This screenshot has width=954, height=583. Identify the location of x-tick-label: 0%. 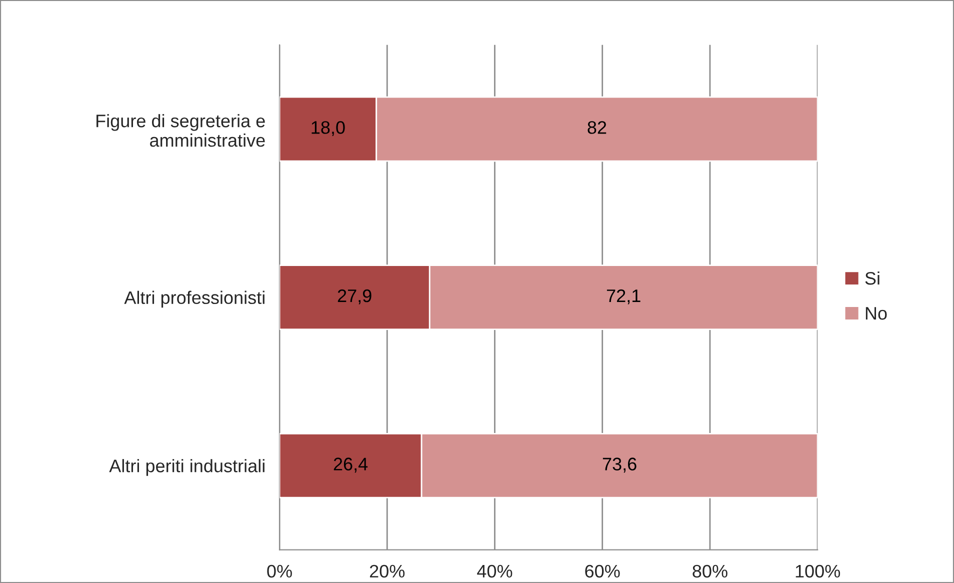
(279, 571).